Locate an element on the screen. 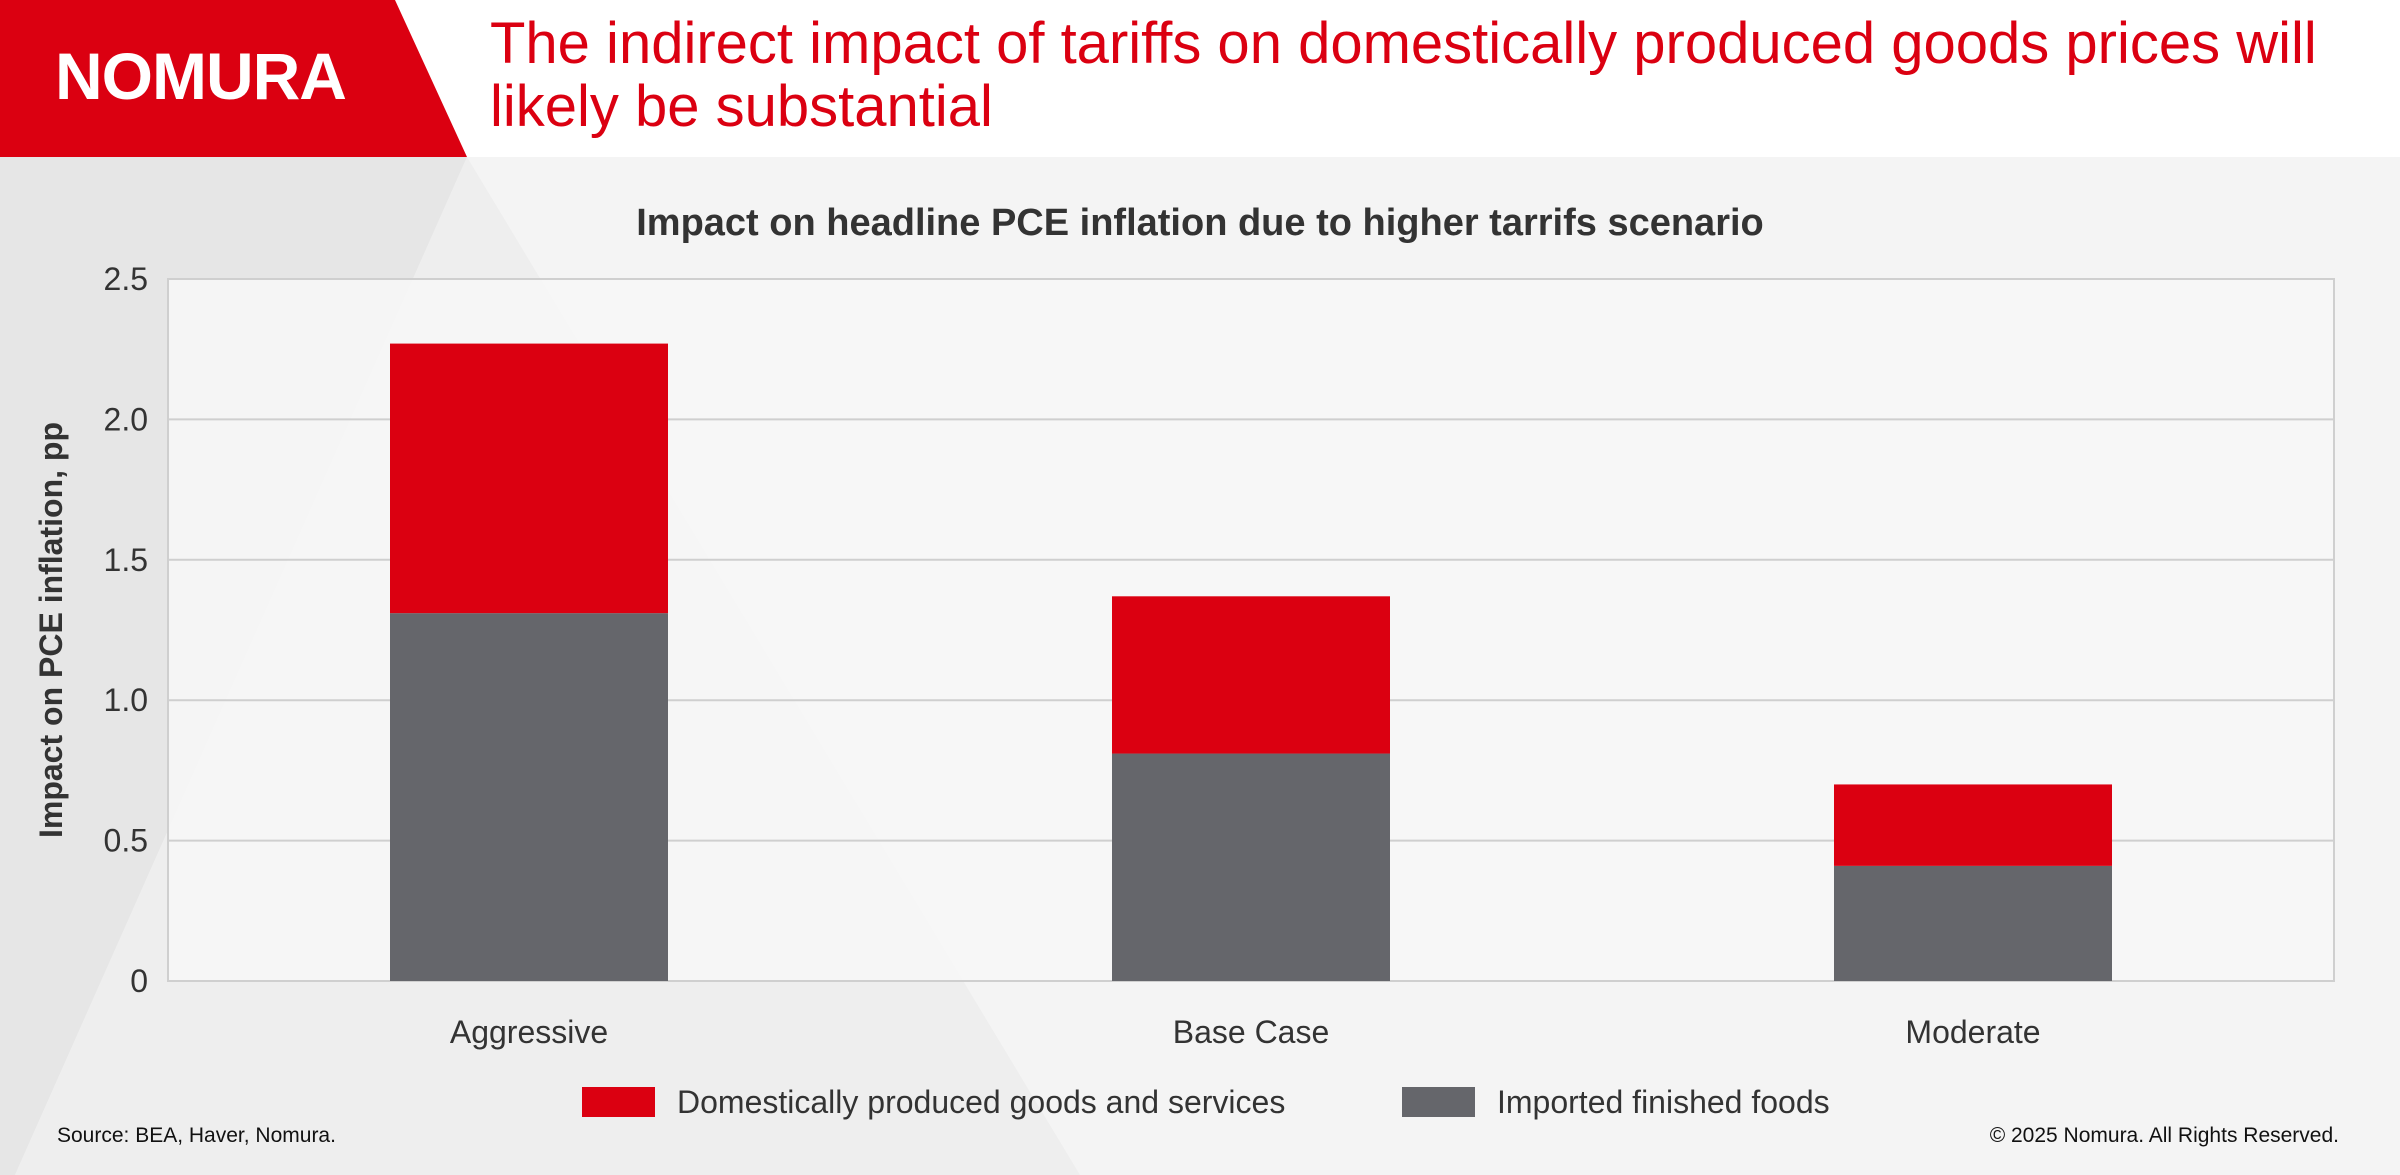 The image size is (2400, 1175). y-tick-label: 2.5 is located at coordinates (126, 279).